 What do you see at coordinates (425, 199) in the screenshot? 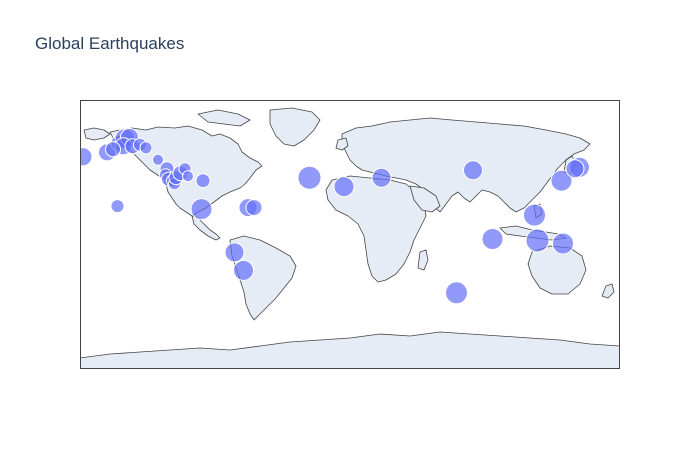
I see `landmass-arabia` at bounding box center [425, 199].